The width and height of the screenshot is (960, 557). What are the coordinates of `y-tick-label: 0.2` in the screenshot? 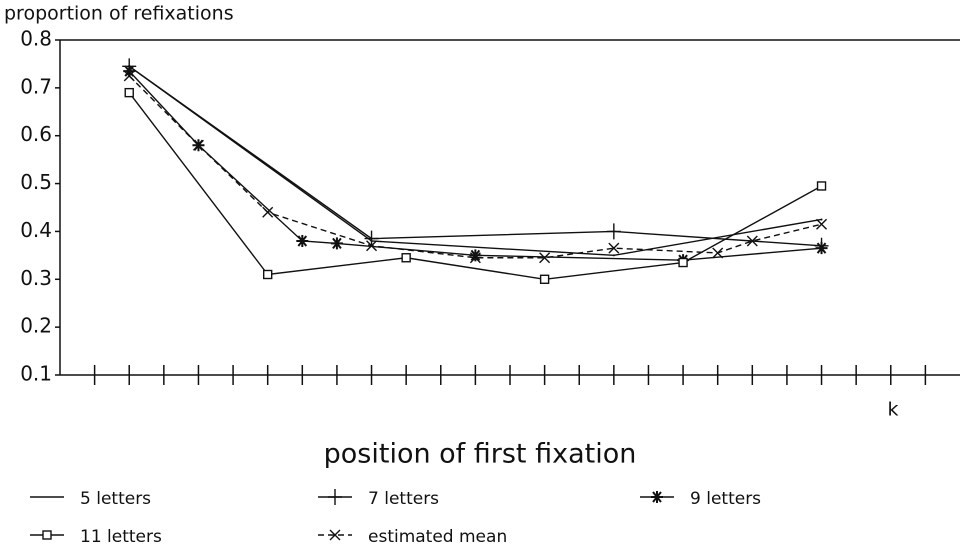 It's located at (36, 326).